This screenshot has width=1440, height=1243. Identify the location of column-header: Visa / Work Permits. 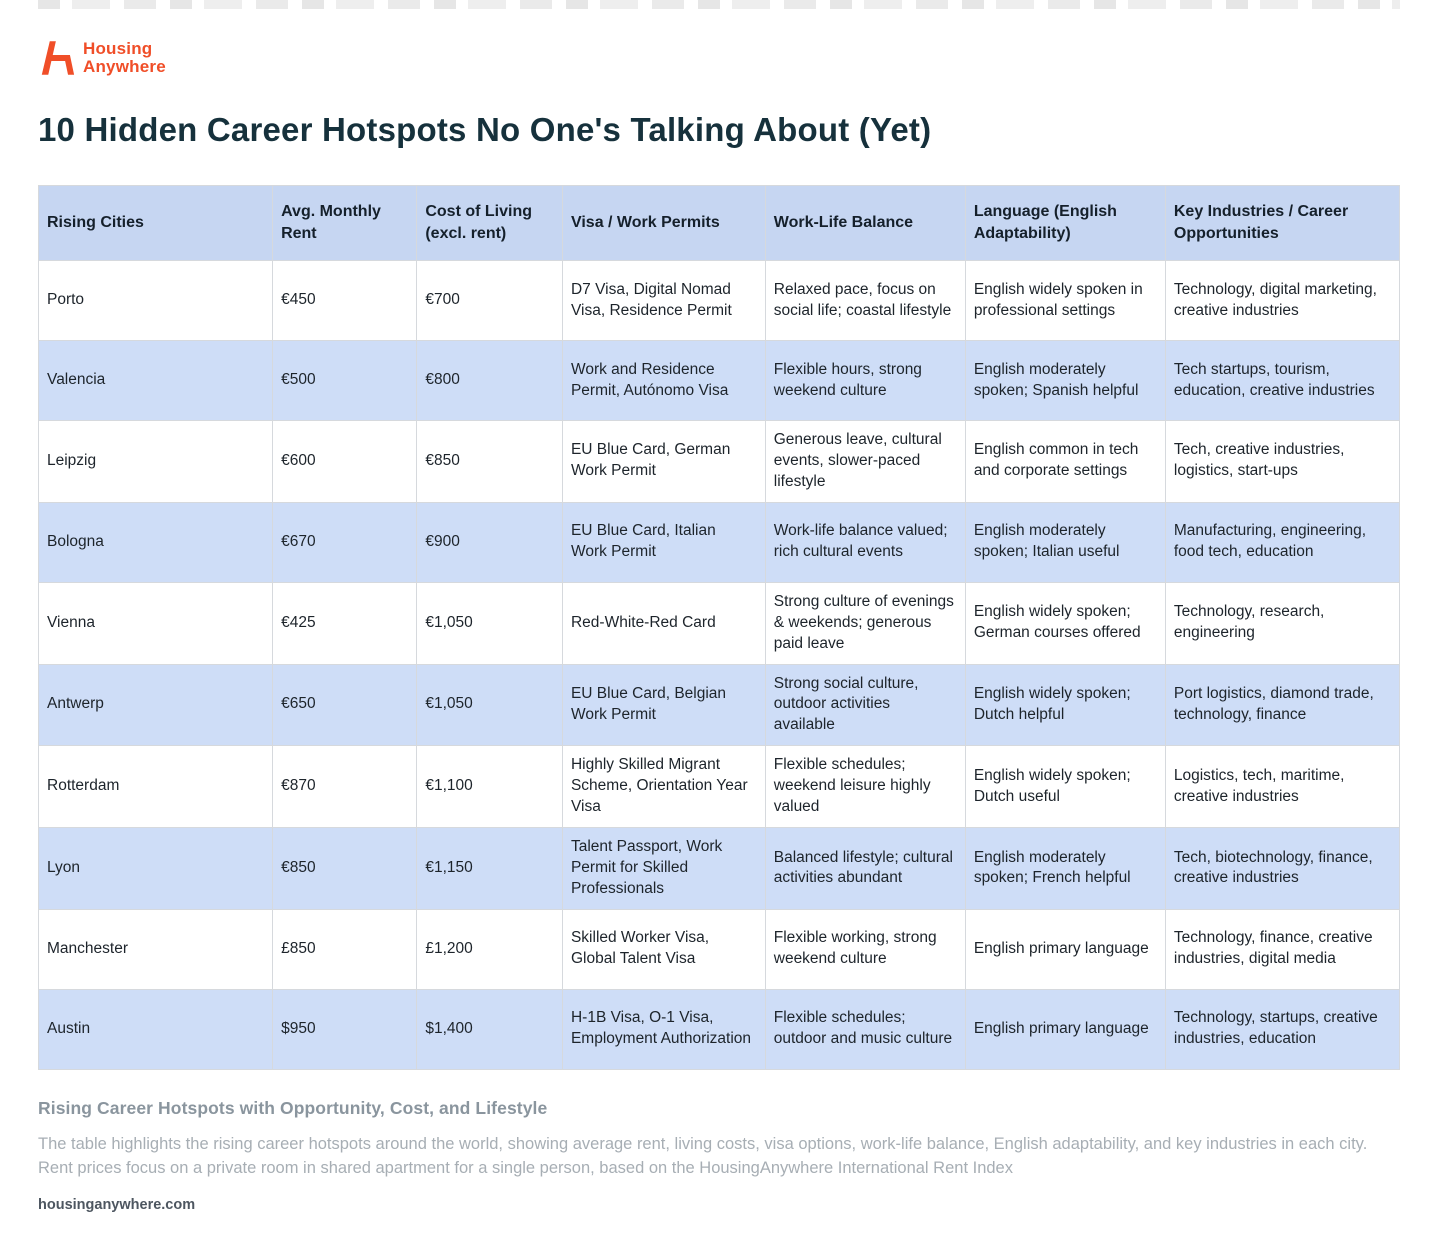
(663, 223).